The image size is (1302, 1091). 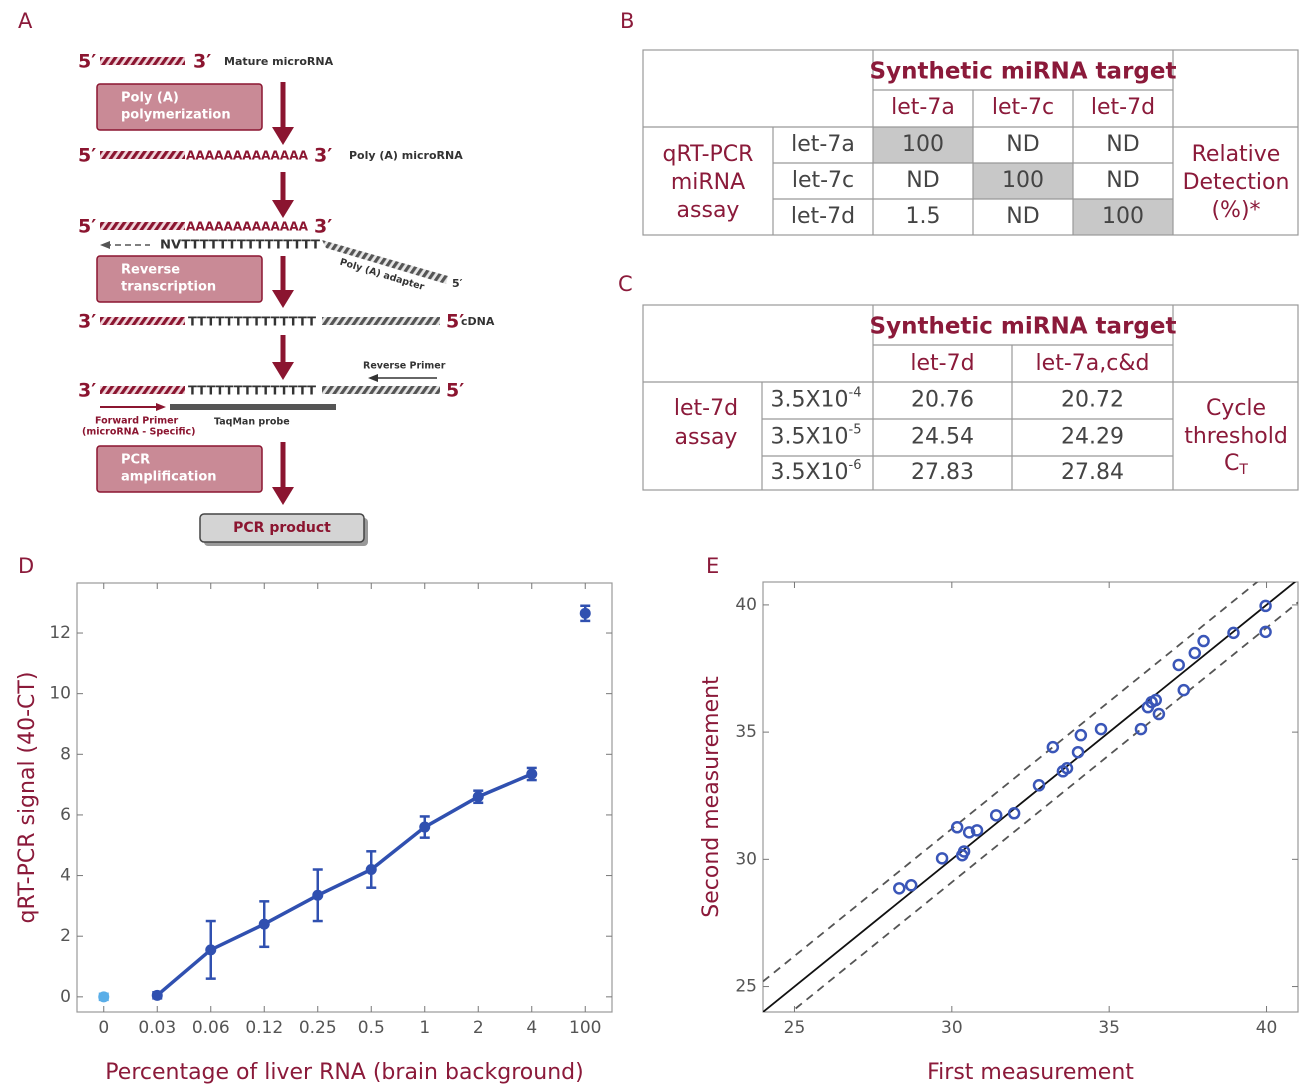 What do you see at coordinates (815, 472) in the screenshot?
I see `row-label: 3.5X10-6` at bounding box center [815, 472].